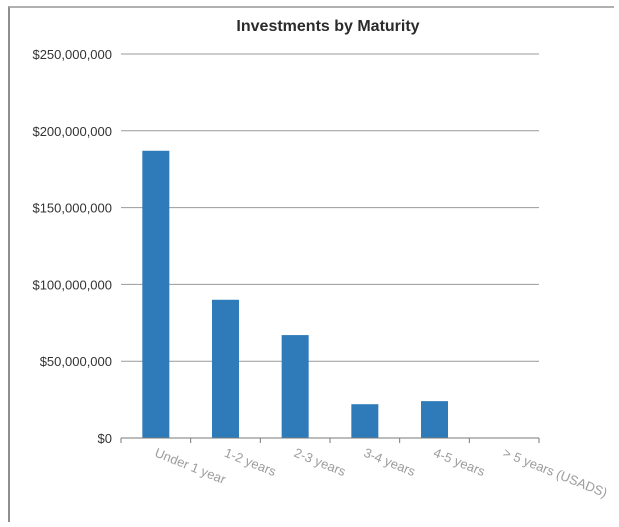 The height and width of the screenshot is (527, 619). Describe the element at coordinates (459, 462) in the screenshot. I see `x-tick-label: 4-5 years` at that location.